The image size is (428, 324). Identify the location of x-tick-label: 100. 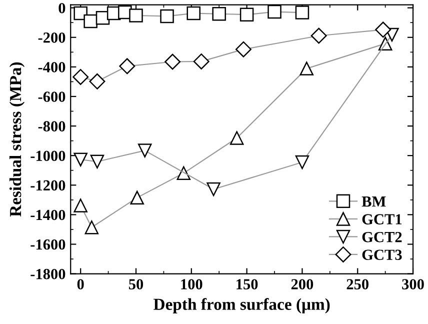
(191, 284).